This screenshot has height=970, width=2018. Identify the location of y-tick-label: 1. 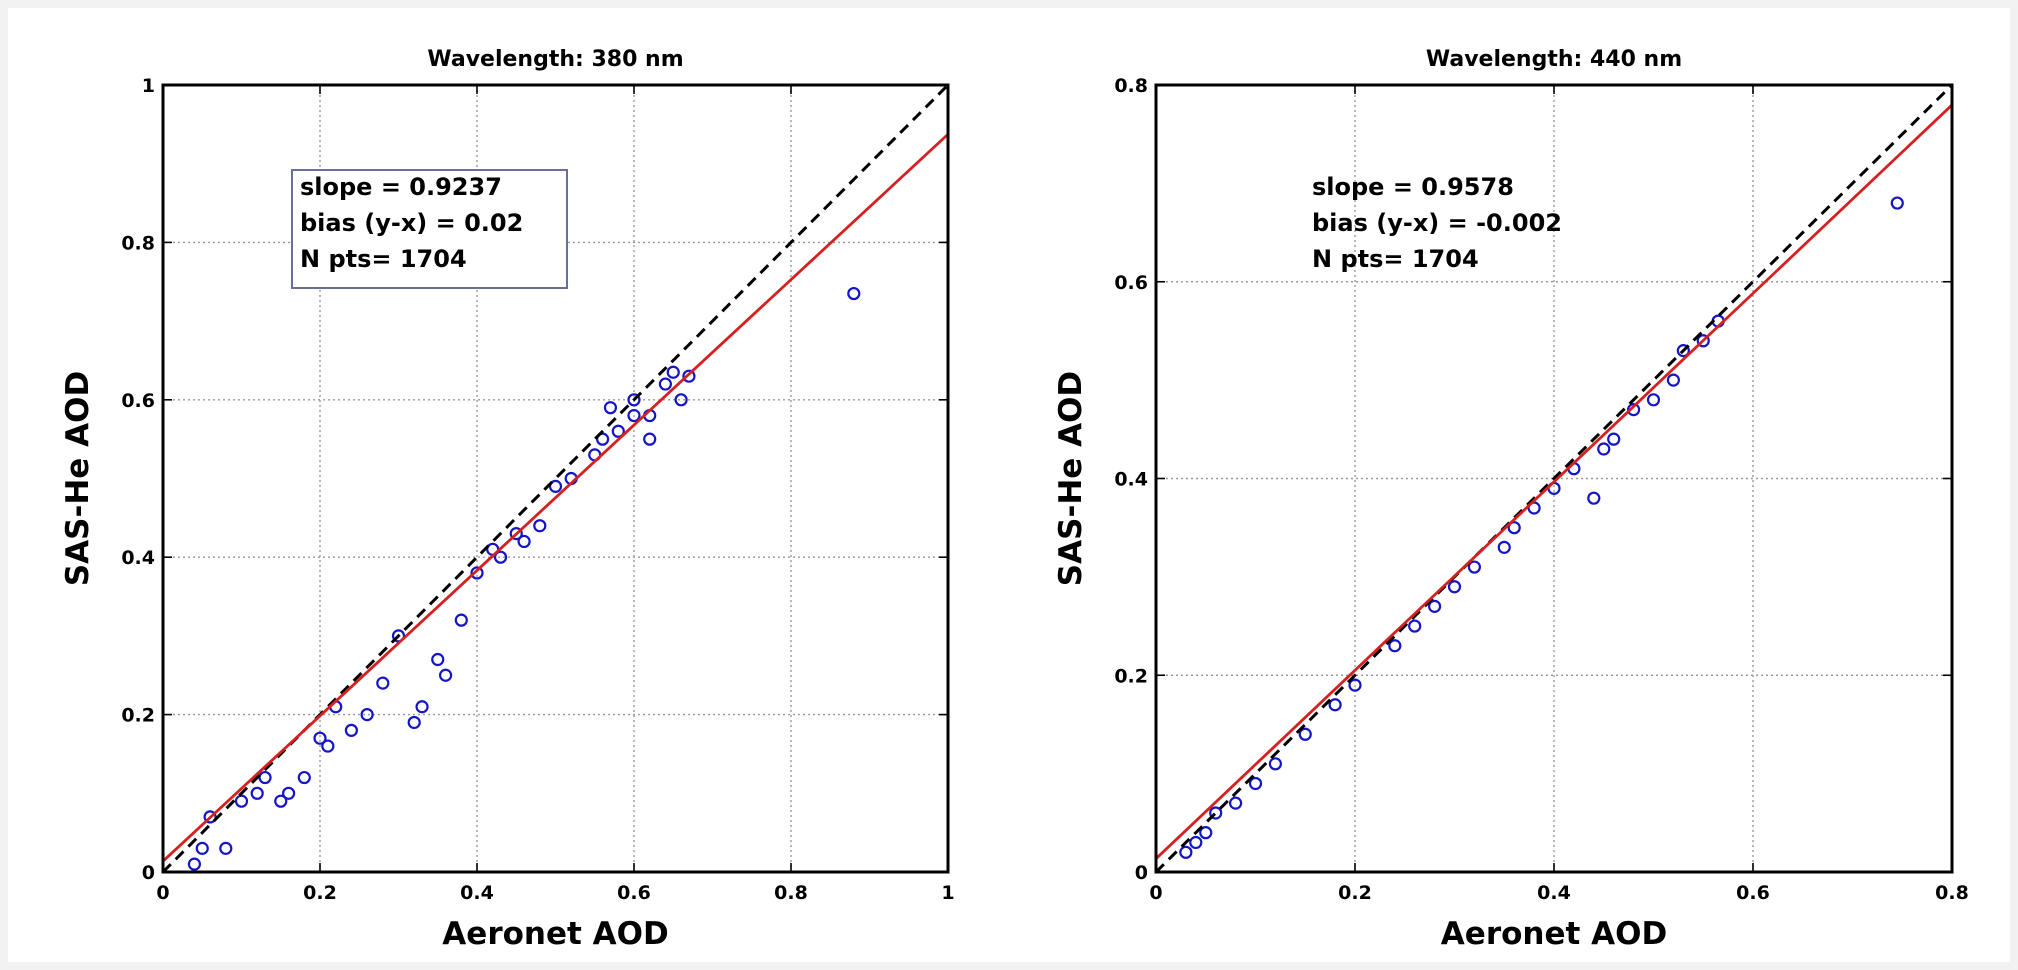
(148, 86).